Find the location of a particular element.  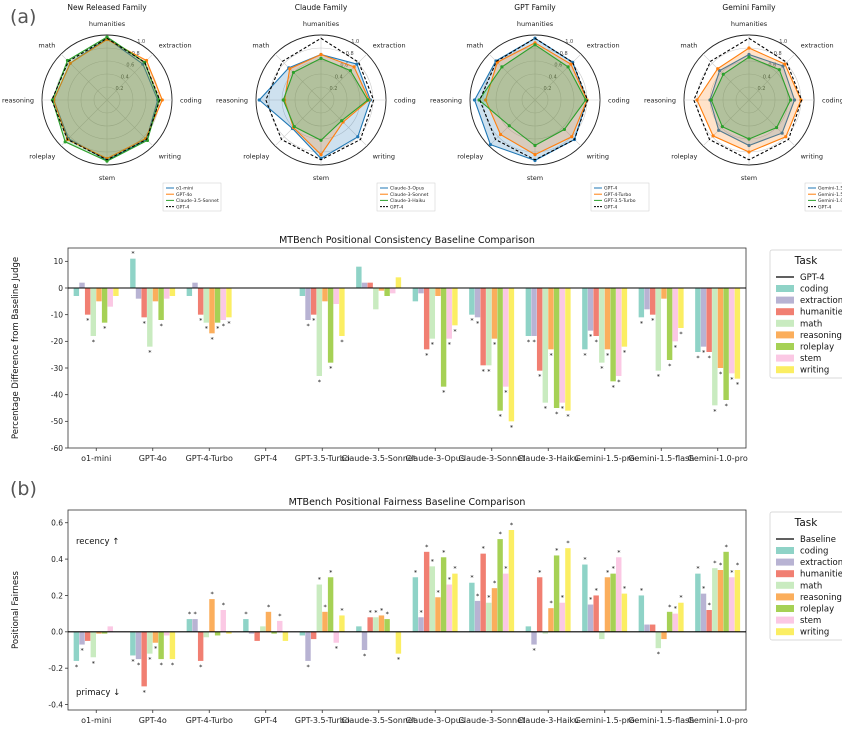

x-tick-label: Gemini-1.5-flash is located at coordinates (661, 458).